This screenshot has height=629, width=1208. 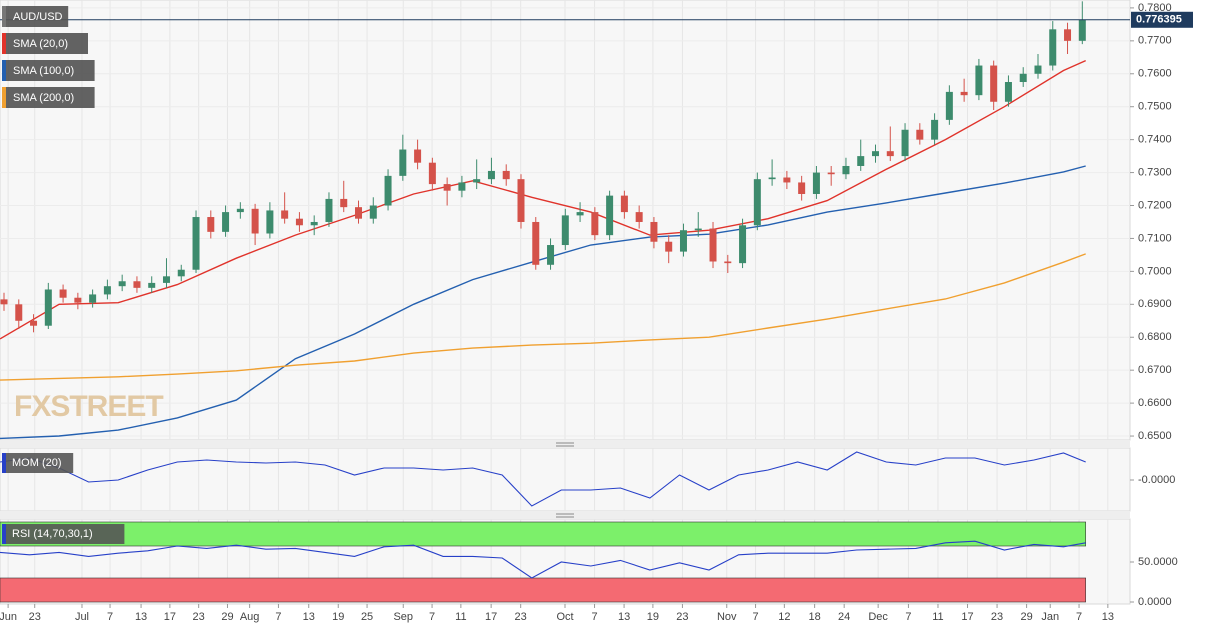 What do you see at coordinates (1155, 337) in the screenshot?
I see `y-tick-label: 0.6800` at bounding box center [1155, 337].